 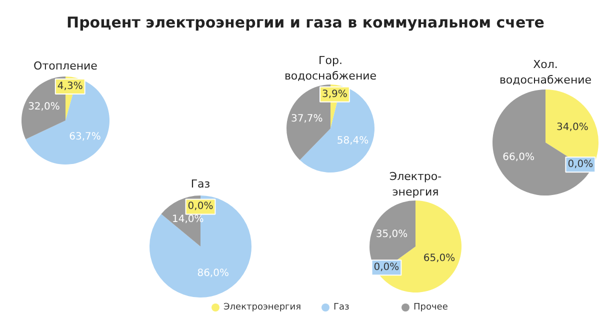 What do you see at coordinates (392, 234) in the screenshot?
I see `data-label: 35,0%` at bounding box center [392, 234].